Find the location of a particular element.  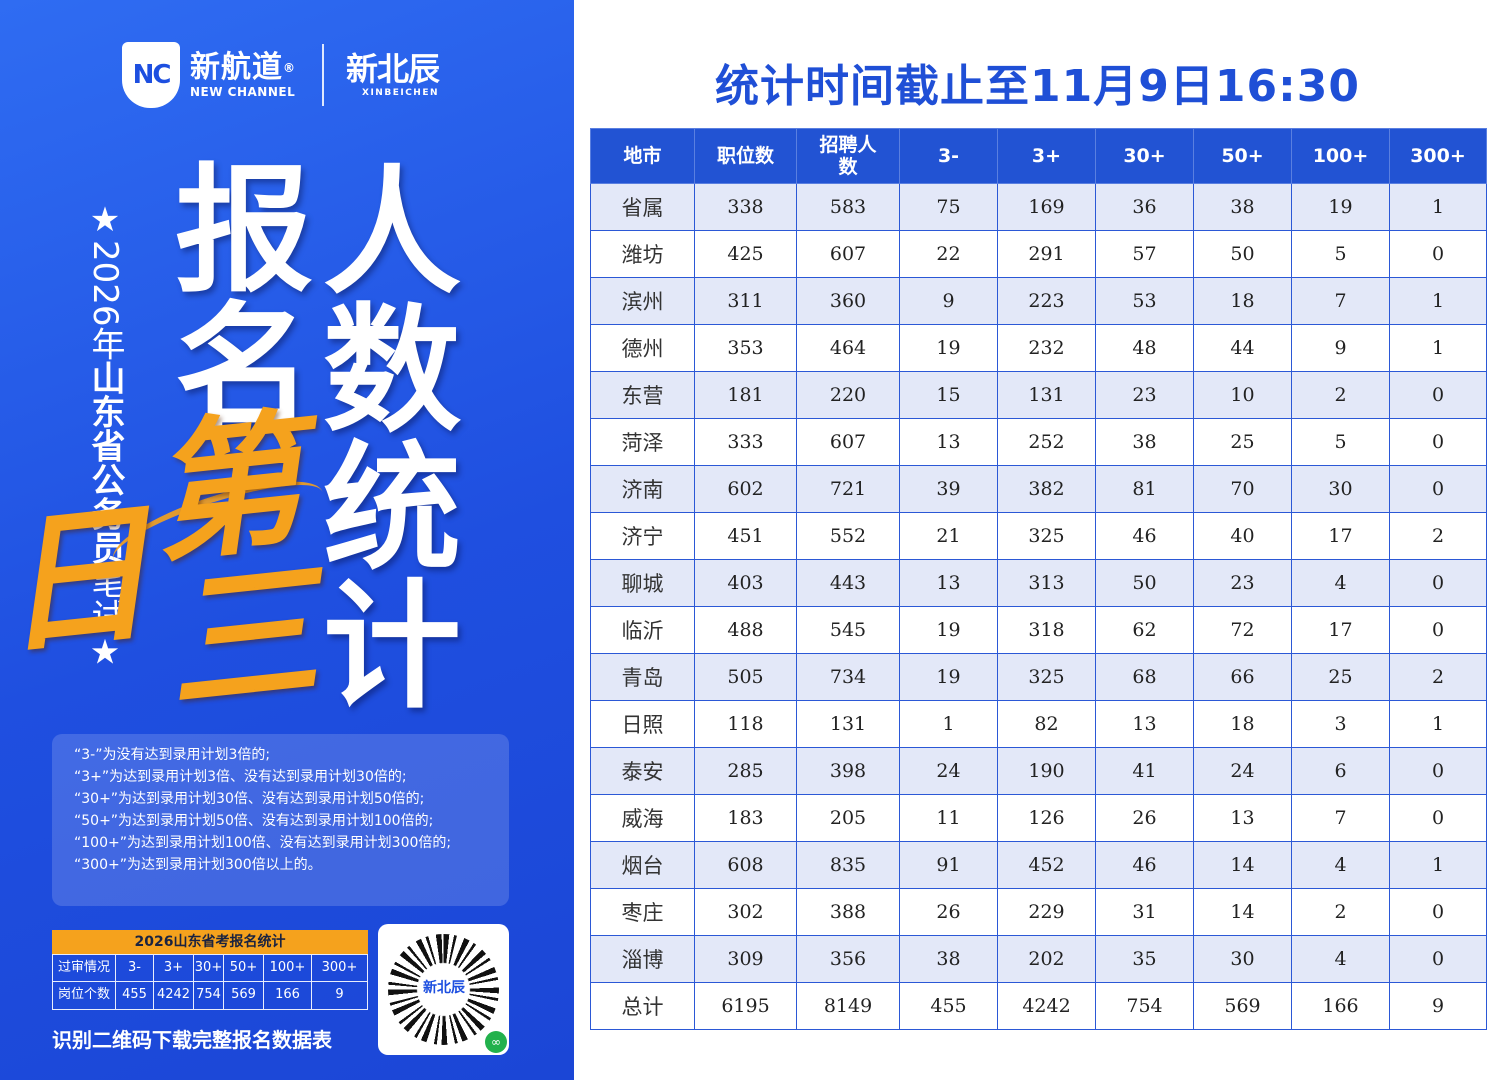

qr-center-logo: 新北辰 is located at coordinates (444, 988).